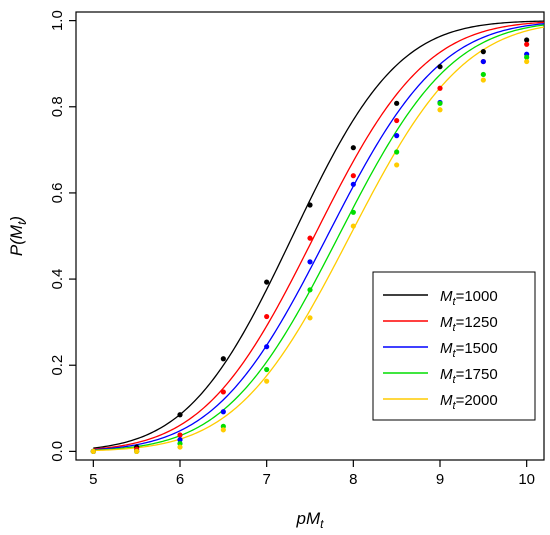 This screenshot has height=535, width=550. Describe the element at coordinates (57, 365) in the screenshot. I see `y-tick-label: 0.2` at that location.